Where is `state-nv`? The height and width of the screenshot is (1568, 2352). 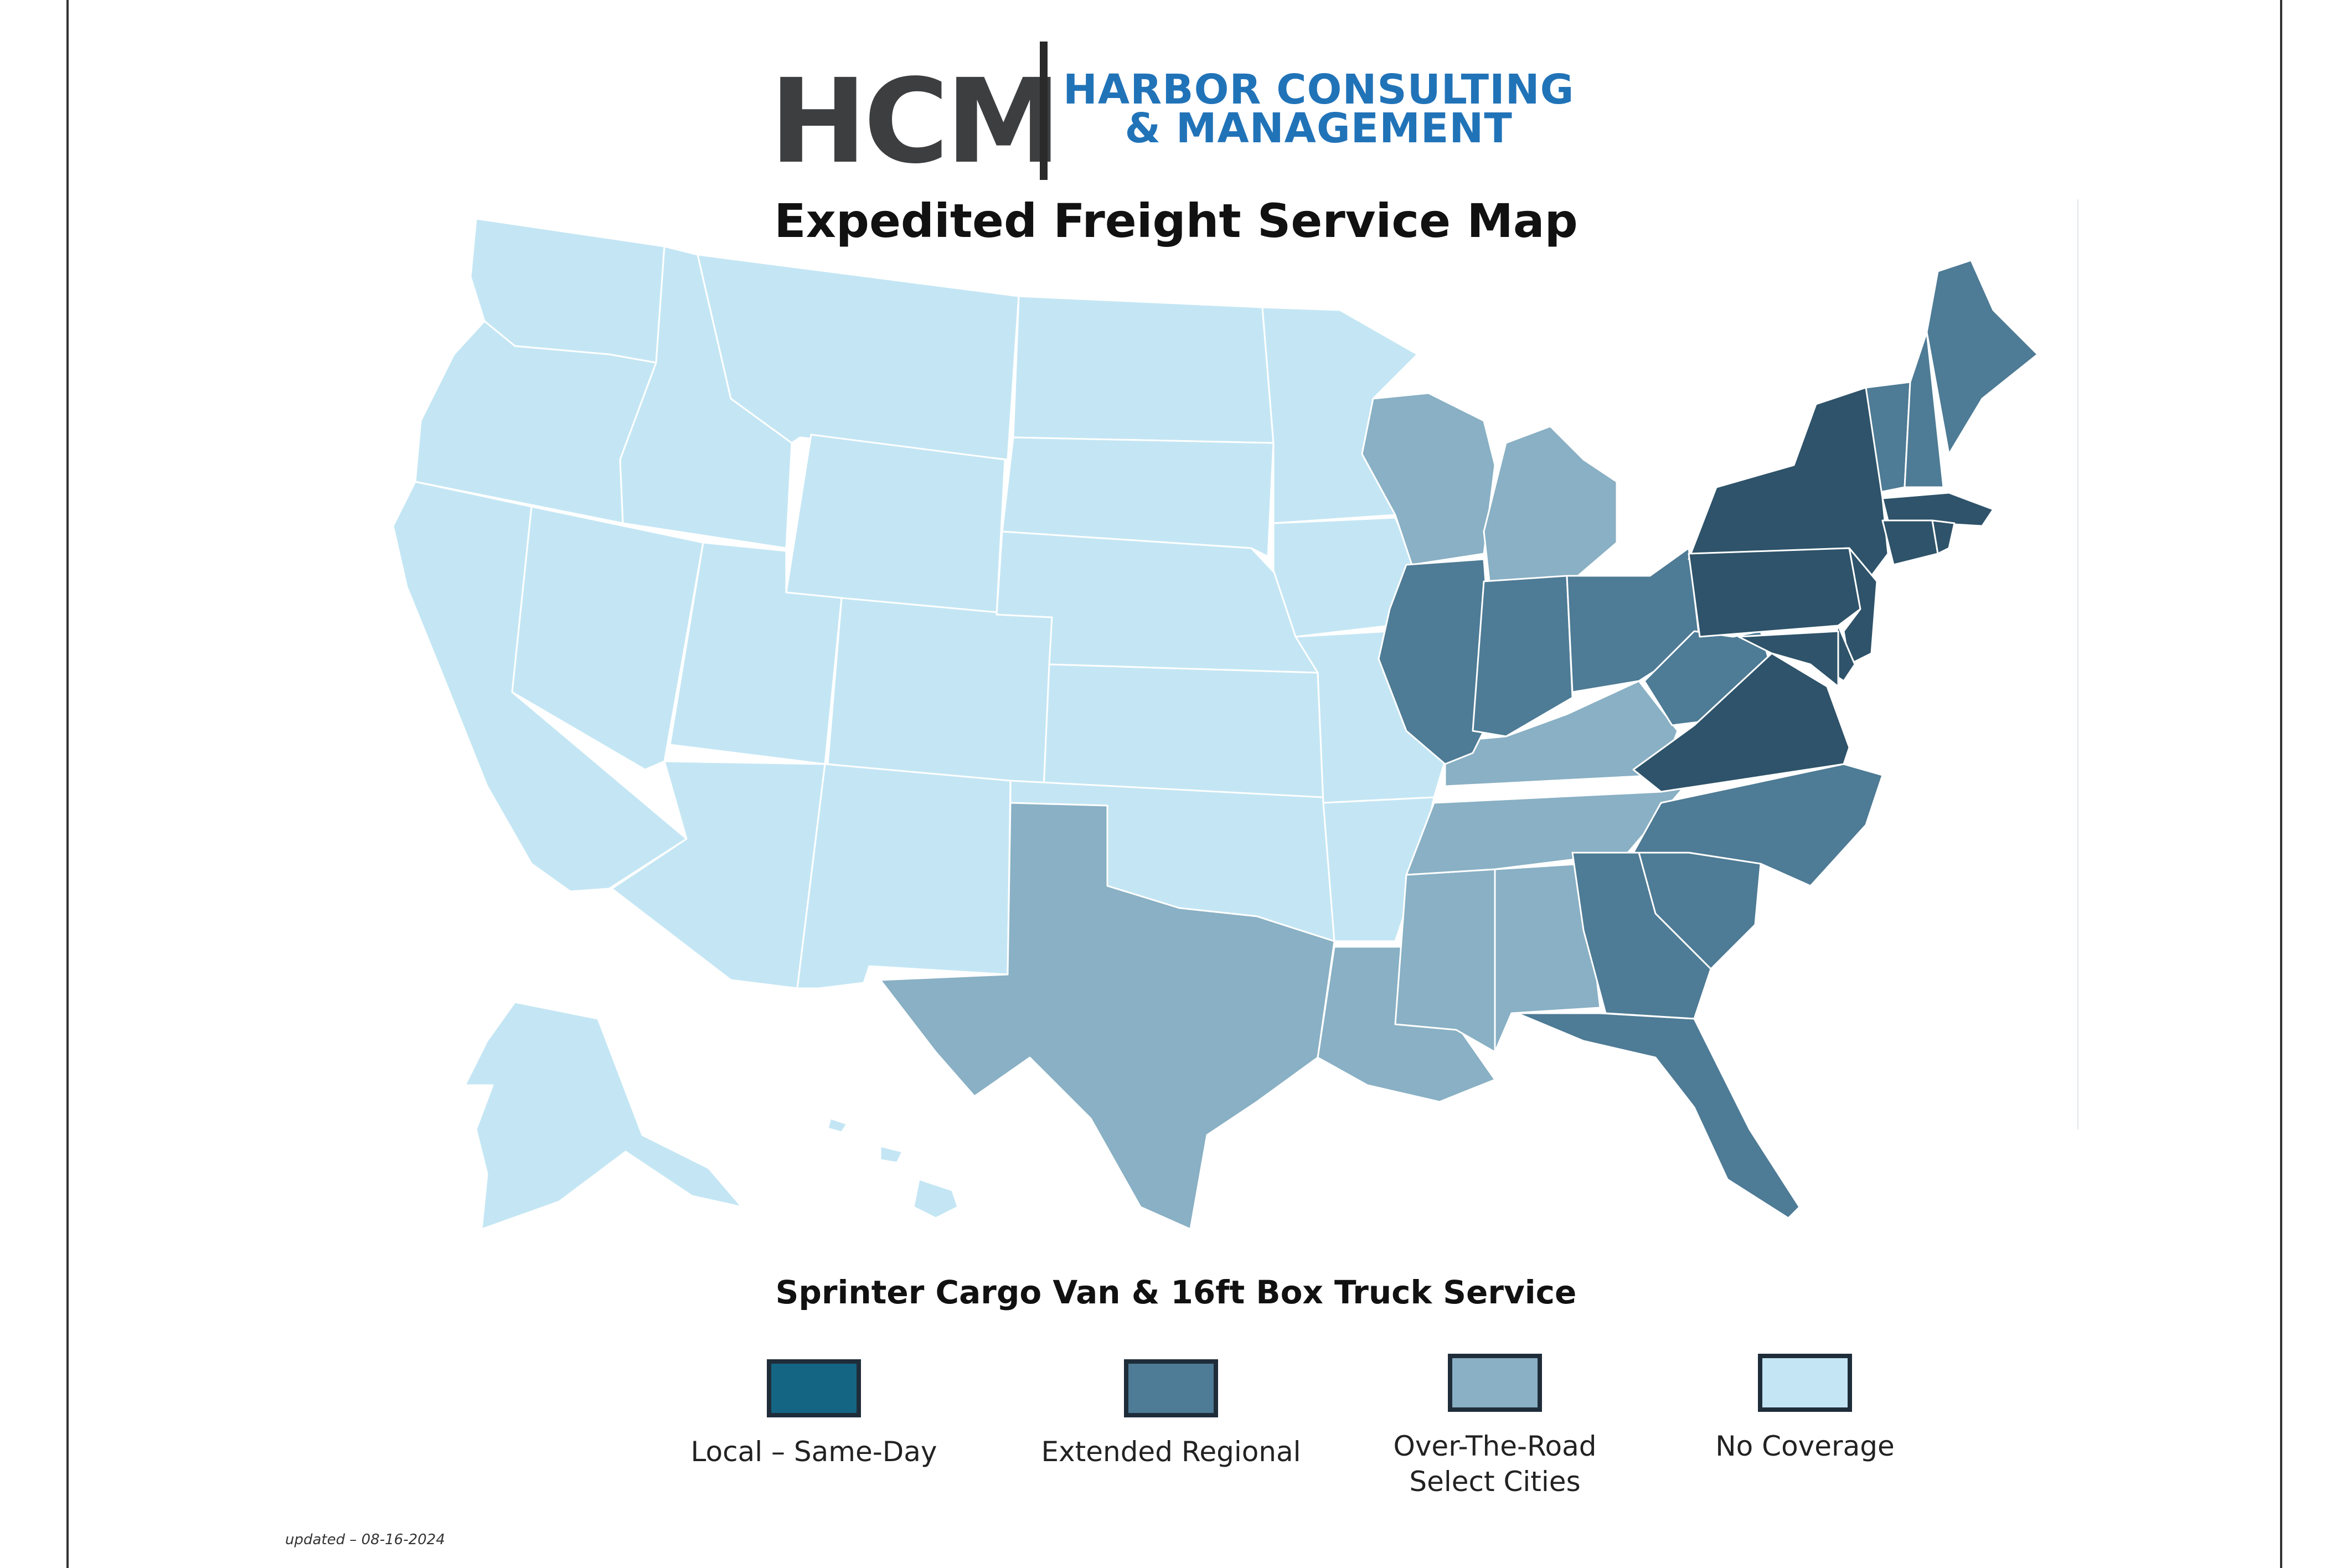
state-nv is located at coordinates (607, 638).